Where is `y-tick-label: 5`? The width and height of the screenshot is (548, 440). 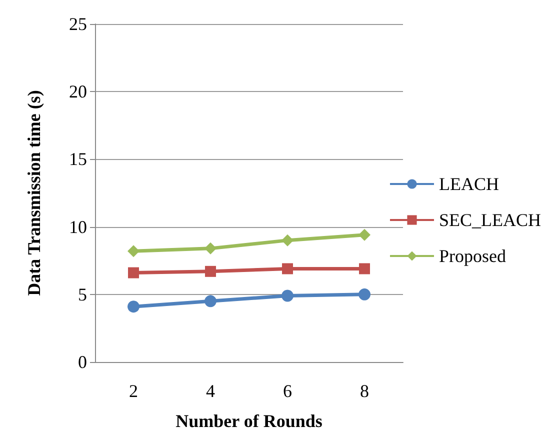 y-tick-label: 5 is located at coordinates (82, 294).